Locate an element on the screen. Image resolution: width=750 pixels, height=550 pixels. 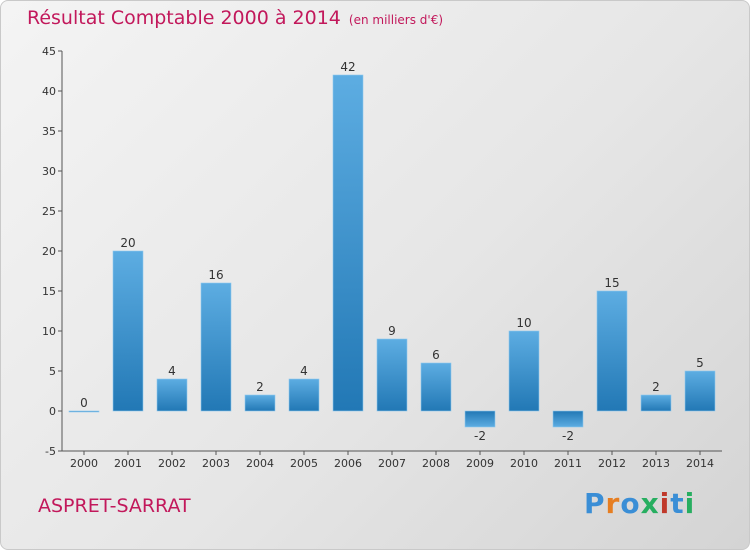
y-tick-label: 10 is located at coordinates (49, 331).